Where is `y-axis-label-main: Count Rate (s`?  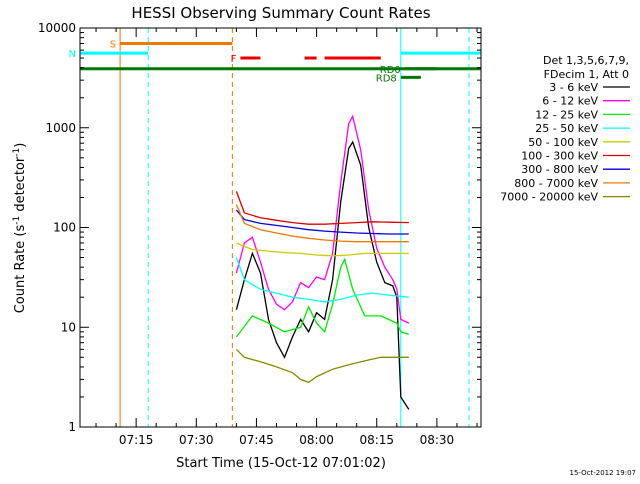
y-axis-label-main: Count Rate (s is located at coordinates (20, 269).